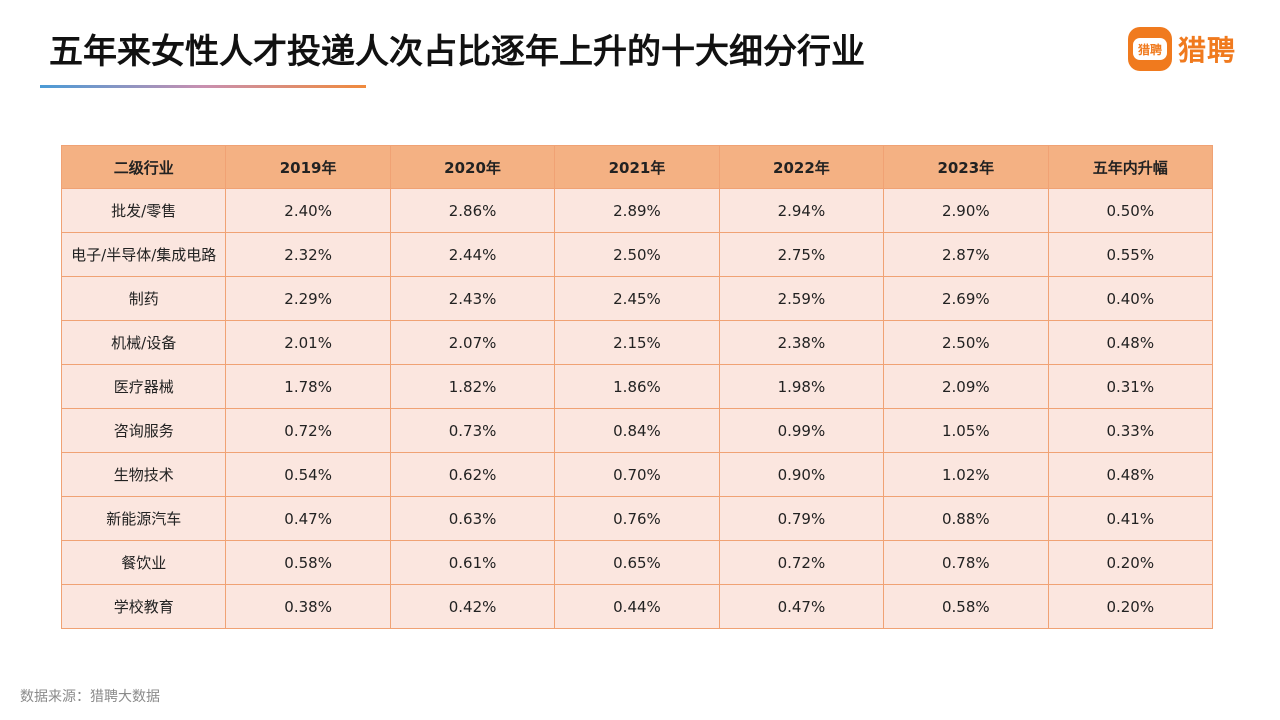 This screenshot has width=1280, height=720. I want to click on value-cell: 0.54%, so click(308, 474).